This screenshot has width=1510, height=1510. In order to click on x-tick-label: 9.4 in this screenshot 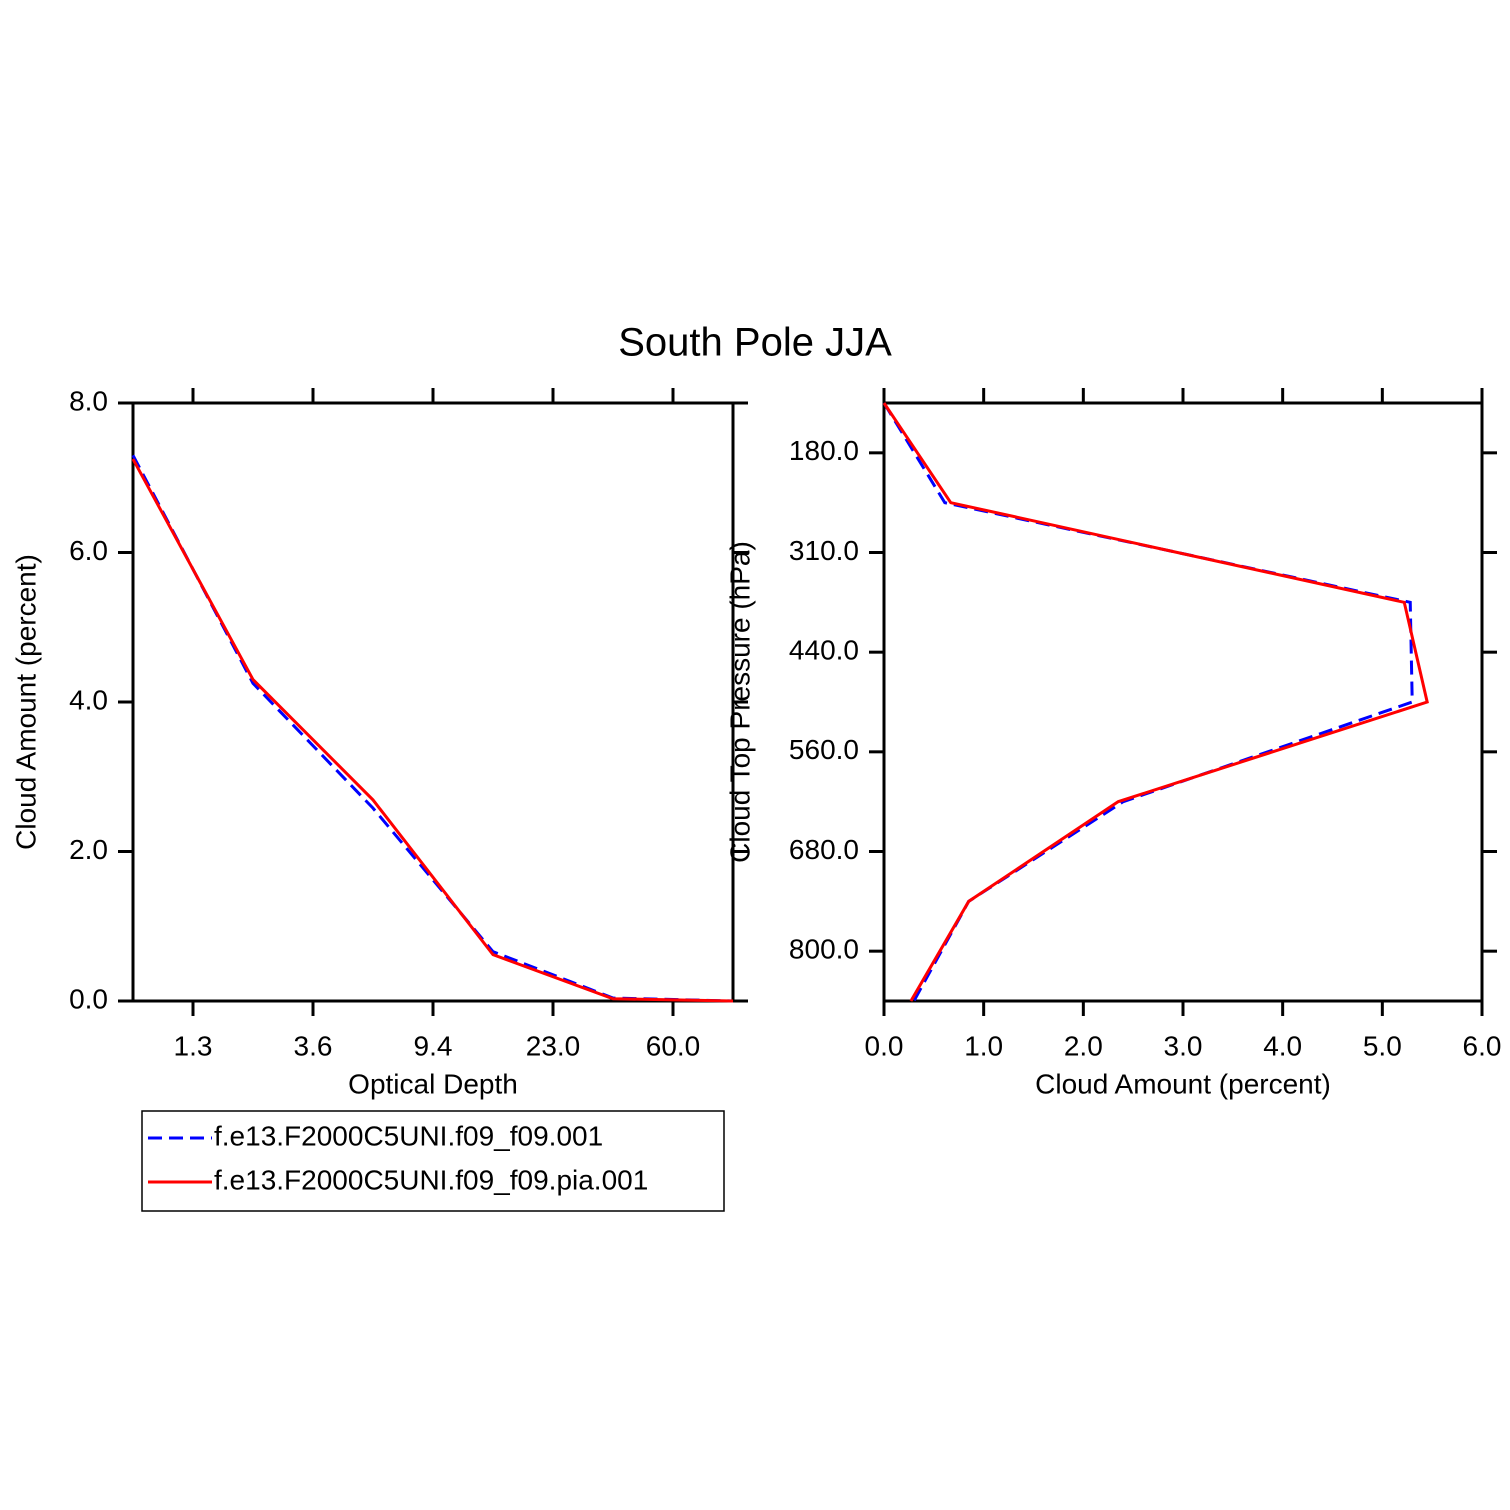, I will do `click(433, 1045)`.